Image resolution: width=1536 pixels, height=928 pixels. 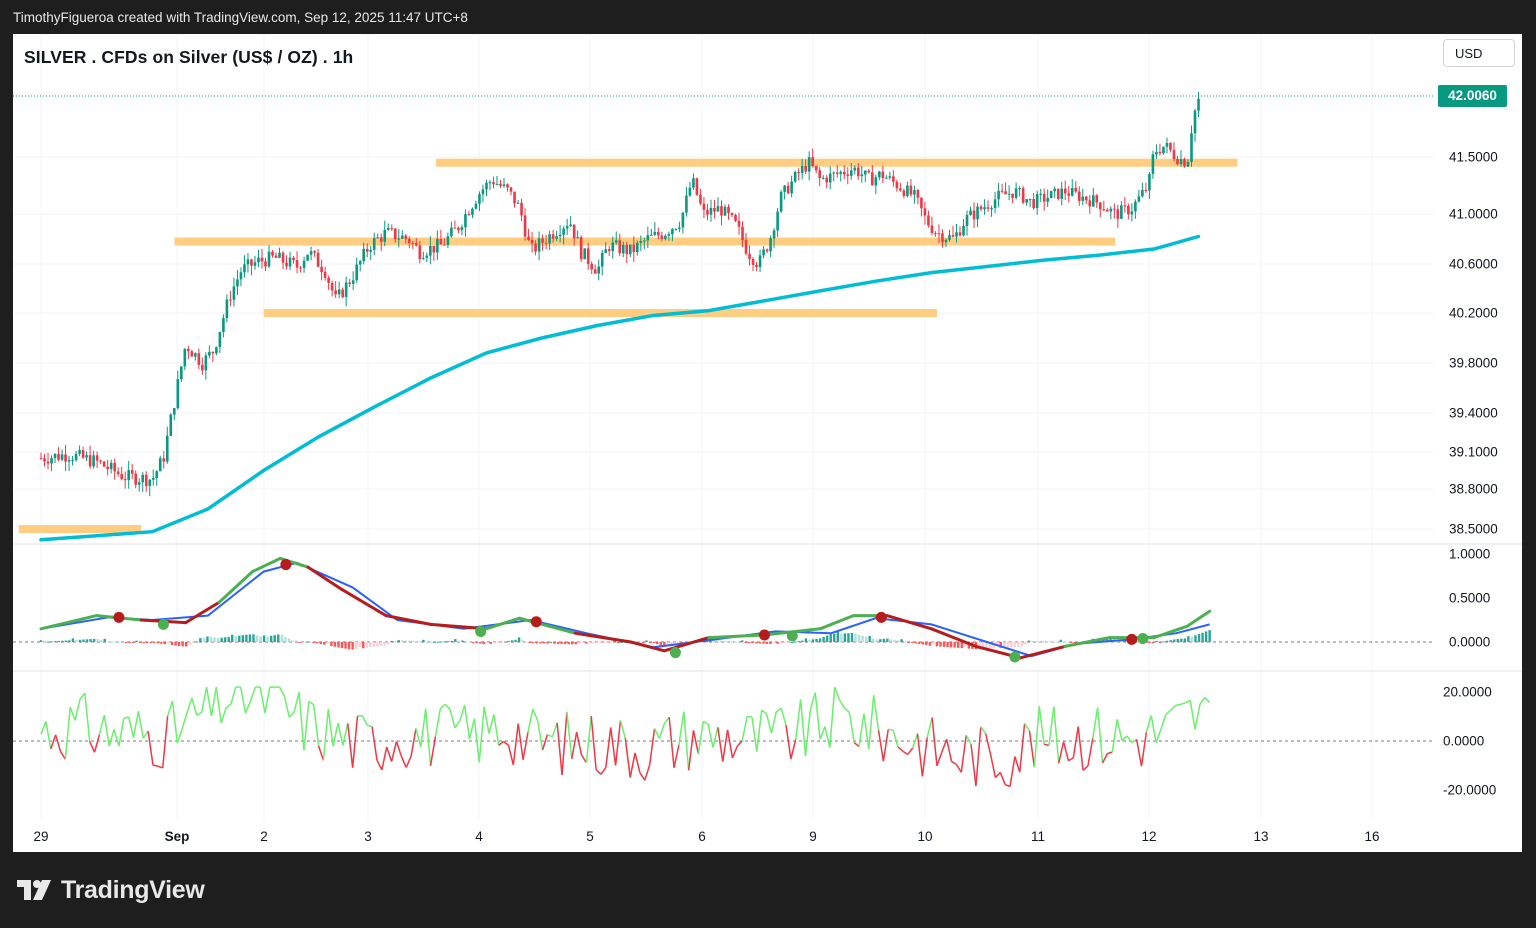 What do you see at coordinates (133, 890) in the screenshot?
I see `tradingview-brand-text: TradingView` at bounding box center [133, 890].